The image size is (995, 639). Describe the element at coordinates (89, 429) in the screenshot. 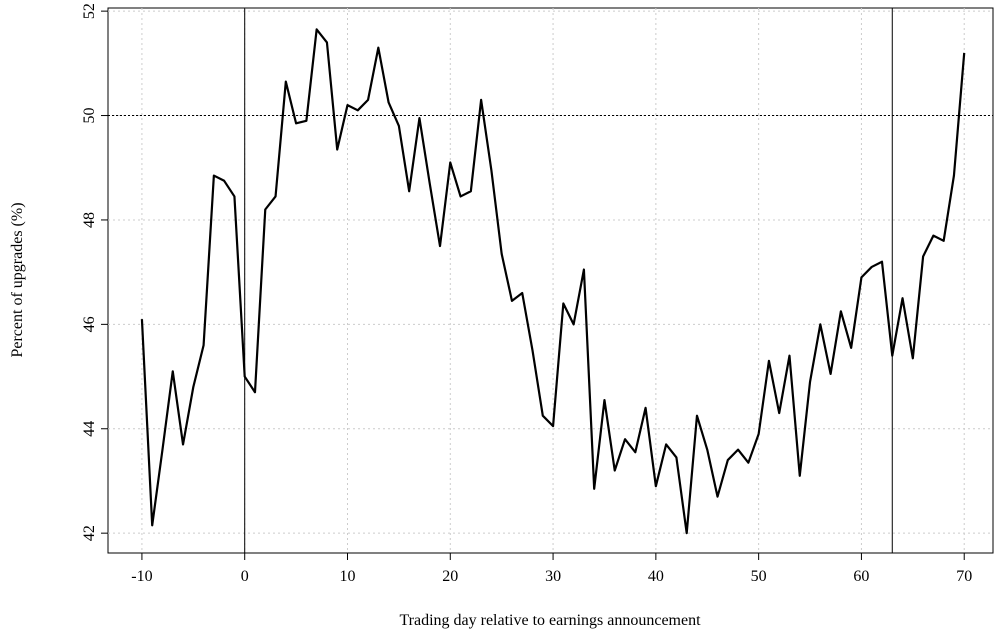

I see `y-tick-label: 44` at that location.